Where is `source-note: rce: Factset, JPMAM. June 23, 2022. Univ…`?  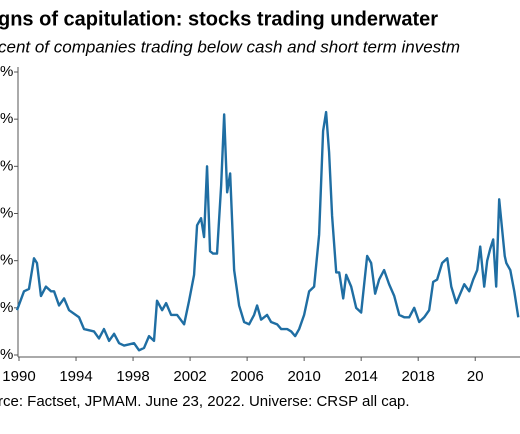
source-note: rce: Factset, JPMAM. June 23, 2022. Univ… is located at coordinates (205, 401).